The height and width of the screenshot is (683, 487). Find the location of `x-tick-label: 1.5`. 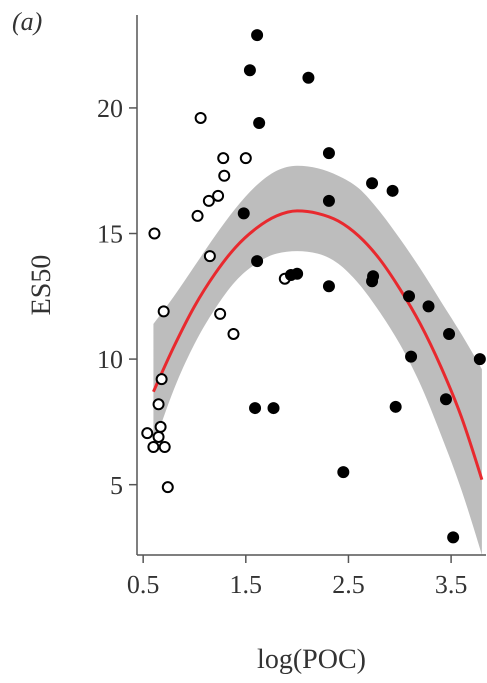

x-tick-label: 1.5 is located at coordinates (246, 584).